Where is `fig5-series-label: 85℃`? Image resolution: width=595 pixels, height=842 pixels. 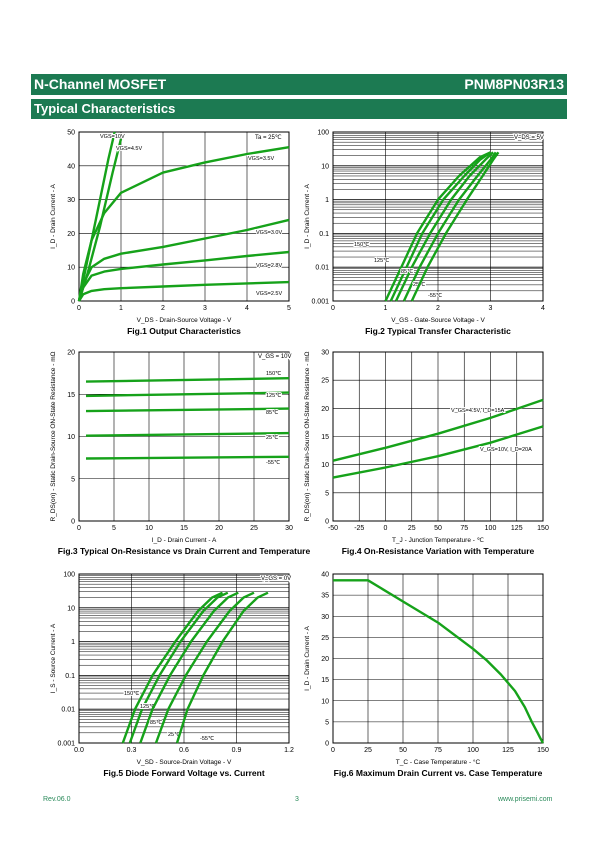
fig5-series-label: 85℃ is located at coordinates (156, 723).